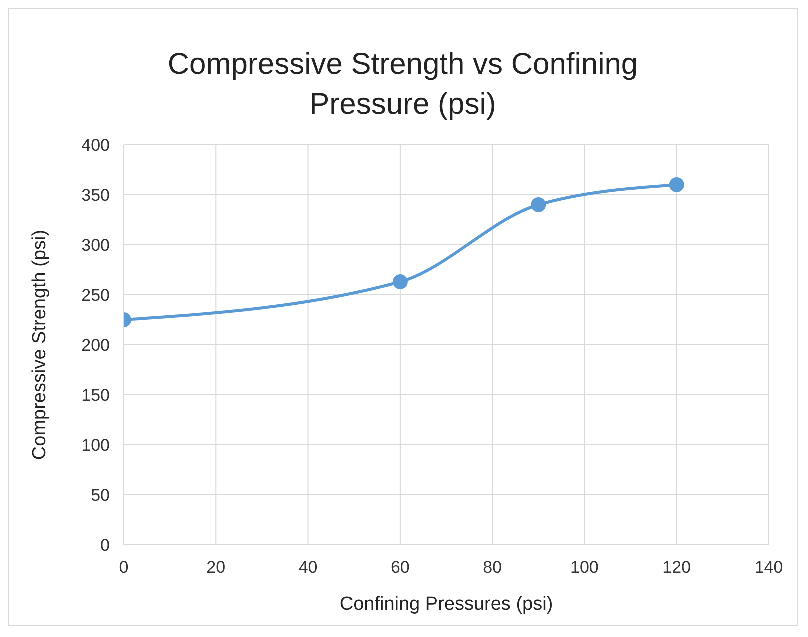  I want to click on y-tick-label: 250, so click(96, 296).